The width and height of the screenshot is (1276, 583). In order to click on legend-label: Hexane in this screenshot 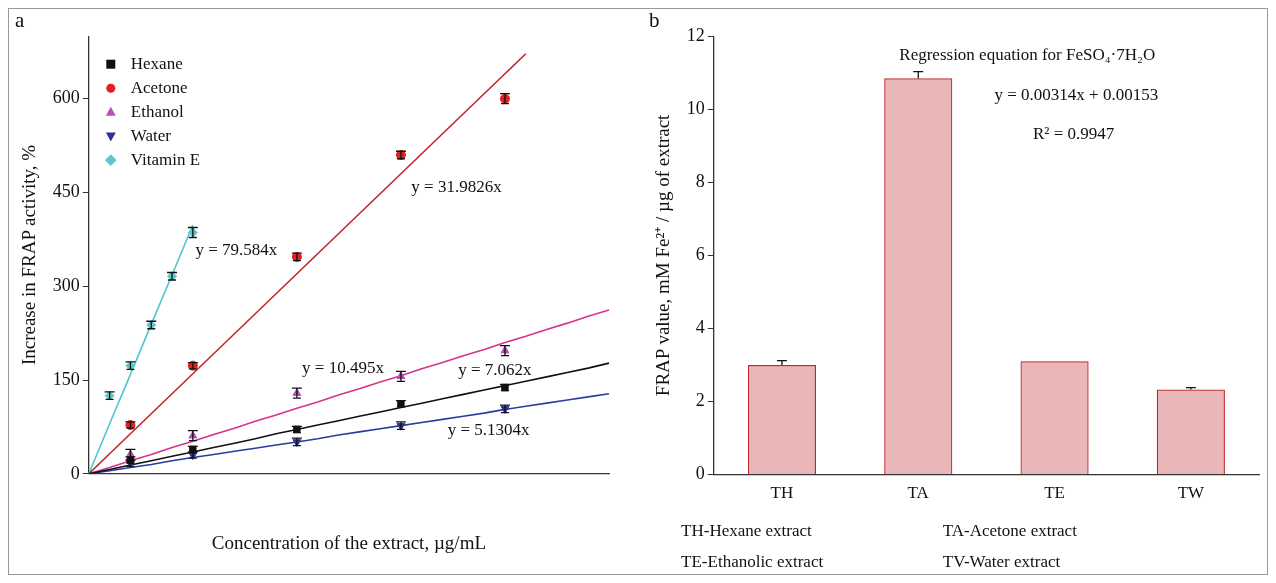, I will do `click(156, 63)`.